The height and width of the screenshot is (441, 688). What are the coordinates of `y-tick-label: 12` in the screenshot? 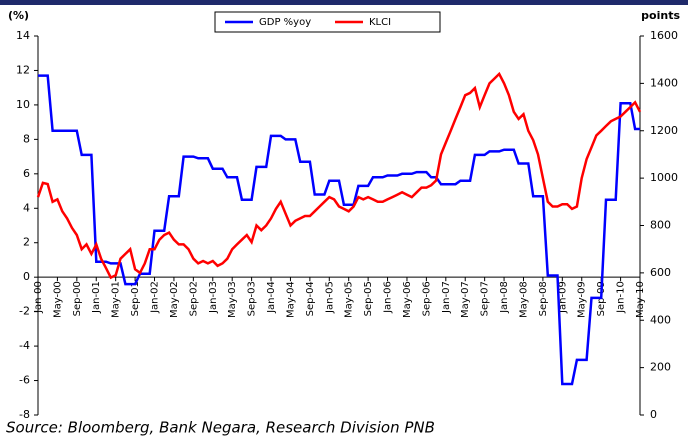 It's located at (23, 69).